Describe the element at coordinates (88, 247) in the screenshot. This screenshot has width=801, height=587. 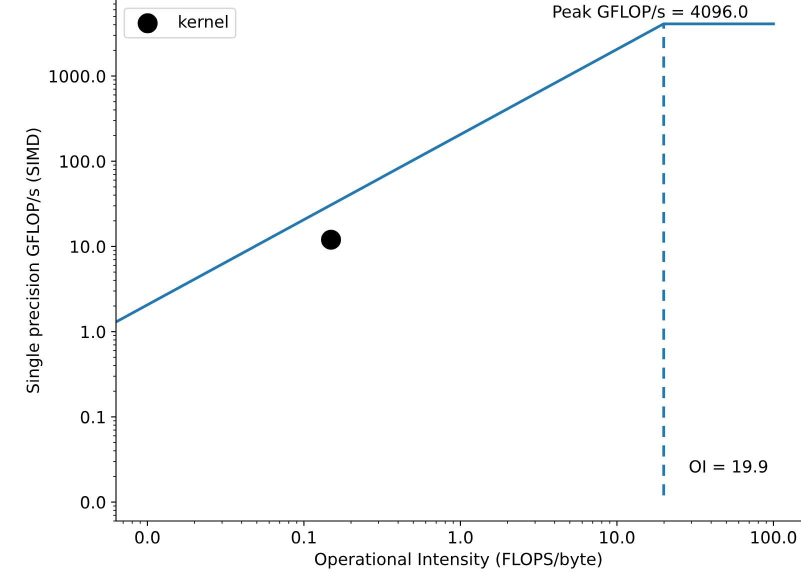
I see `y-tick-label: 10.0` at that location.